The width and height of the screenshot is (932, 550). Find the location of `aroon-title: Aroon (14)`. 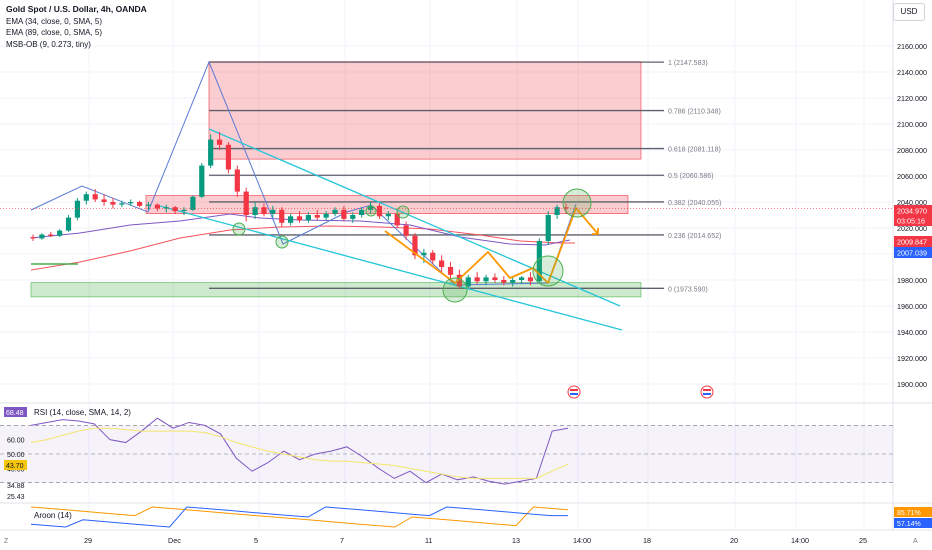

aroon-title: Aroon (14) is located at coordinates (53, 515).